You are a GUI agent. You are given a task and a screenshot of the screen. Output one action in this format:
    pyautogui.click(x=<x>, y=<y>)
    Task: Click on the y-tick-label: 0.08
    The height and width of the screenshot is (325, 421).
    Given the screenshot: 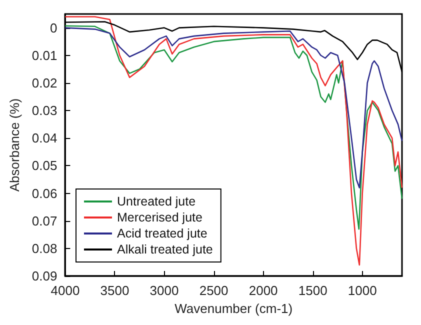 What is the action you would take?
    pyautogui.click(x=45, y=248)
    